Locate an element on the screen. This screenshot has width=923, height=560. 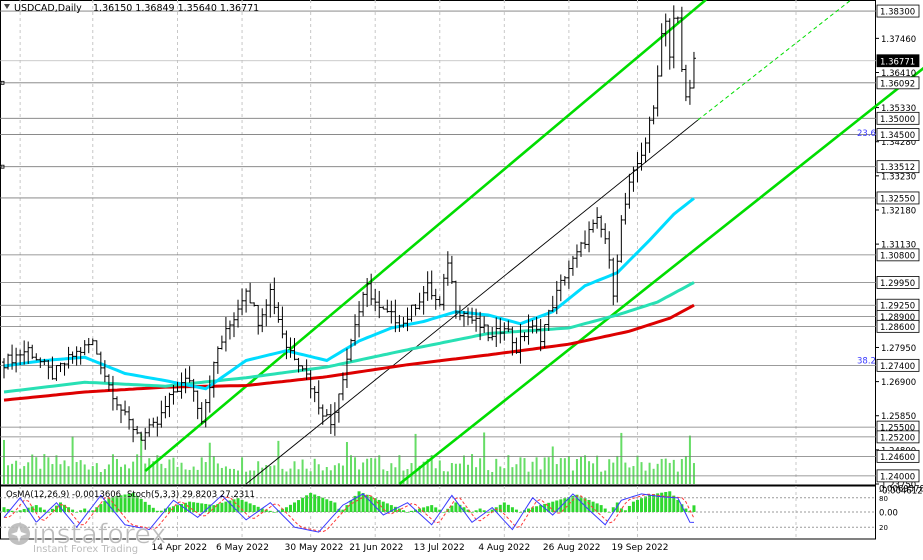
stoch-scale-label: 20 is located at coordinates (883, 528).